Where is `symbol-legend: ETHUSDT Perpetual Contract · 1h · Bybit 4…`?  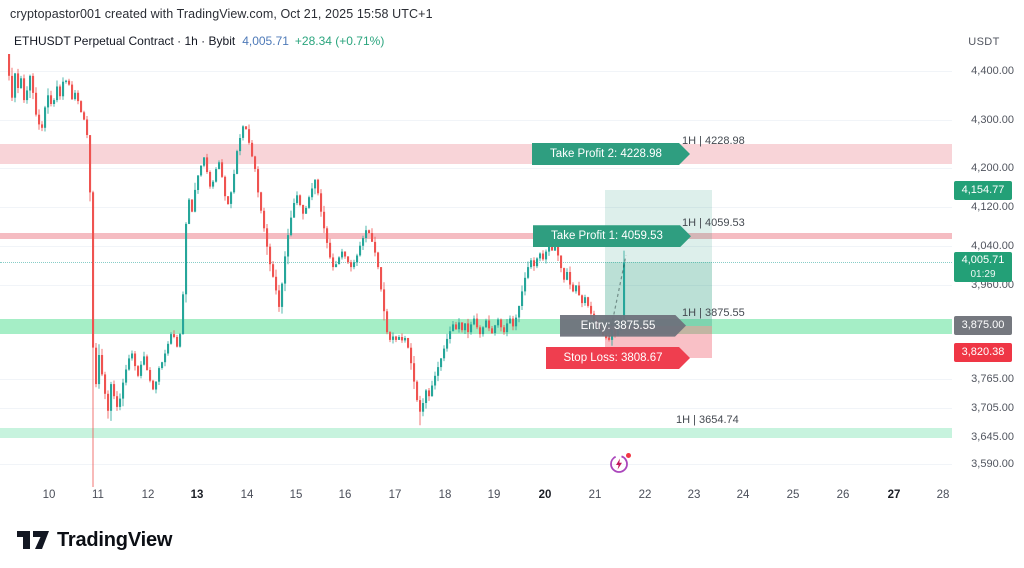
symbol-legend: ETHUSDT Perpetual Contract · 1h · Bybit 4… is located at coordinates (199, 41).